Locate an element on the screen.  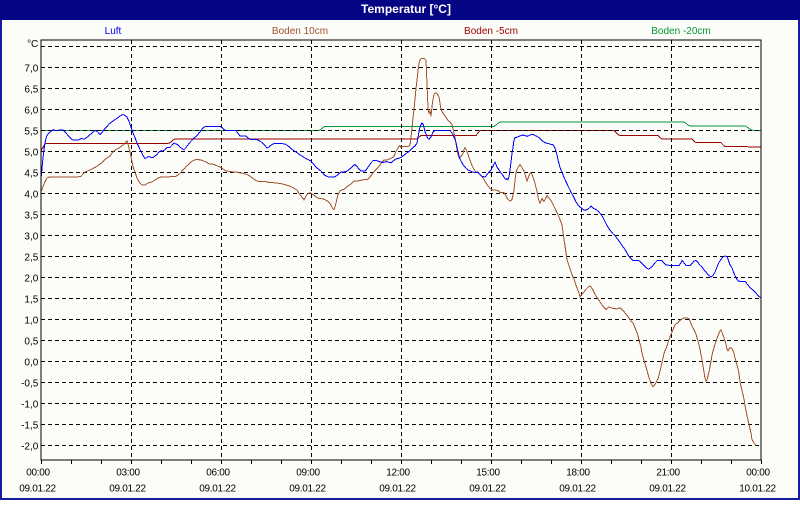
svg-text: 1,0 is located at coordinates (31, 321).